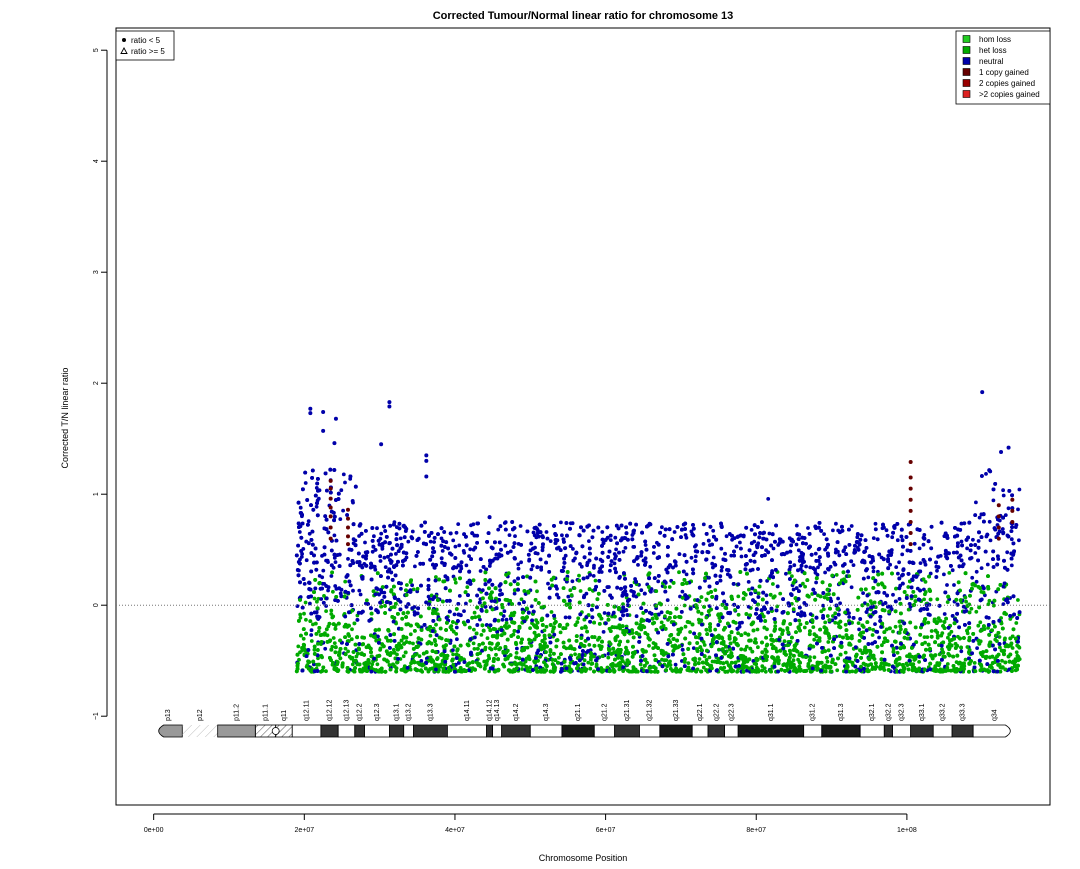 The height and width of the screenshot is (869, 1080). Describe the element at coordinates (168, 715) in the screenshot. I see `ideogram-band-label: p13` at that location.